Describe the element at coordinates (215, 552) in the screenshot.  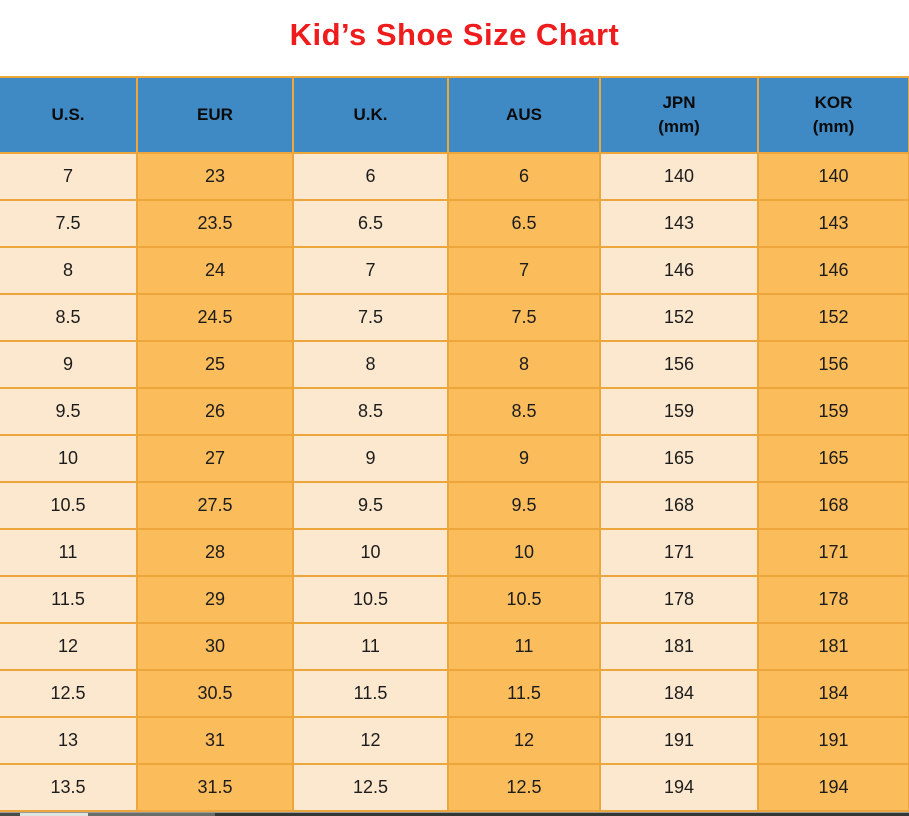
I see `size-cell: 28` at that location.